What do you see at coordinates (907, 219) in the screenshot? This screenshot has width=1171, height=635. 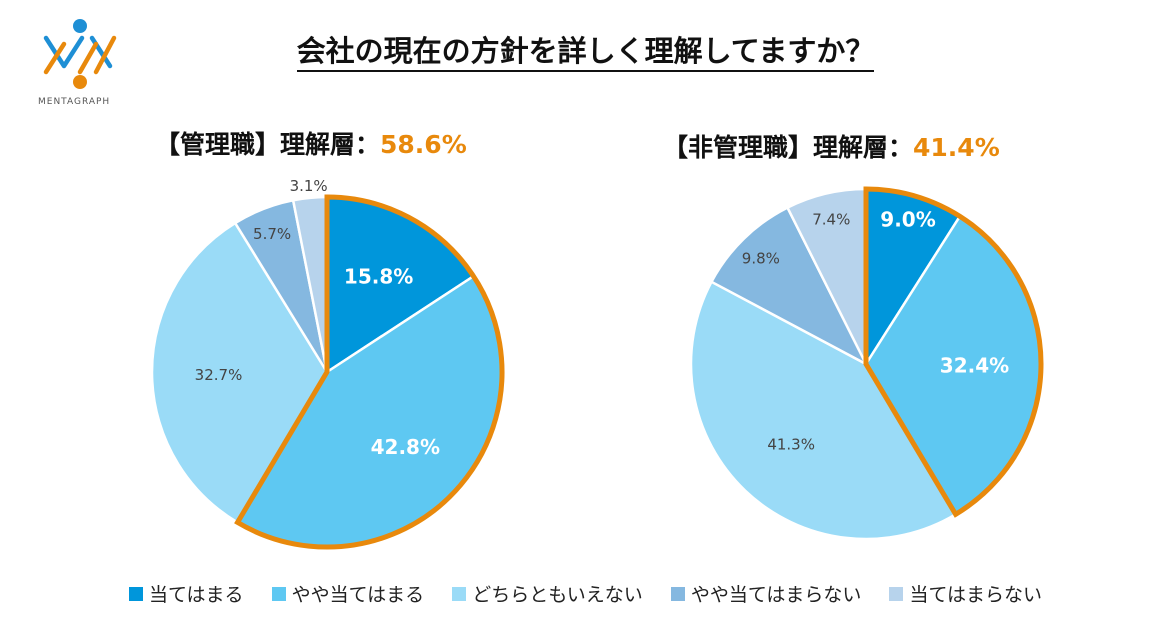 I see `pie-slice-label: 9.0%` at bounding box center [907, 219].